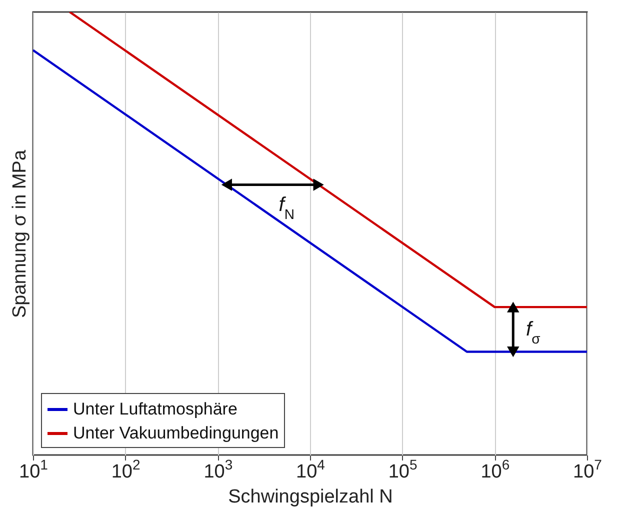 This screenshot has height=524, width=626. I want to click on x-tick-label: 10$^{1}$, so click(33, 469).